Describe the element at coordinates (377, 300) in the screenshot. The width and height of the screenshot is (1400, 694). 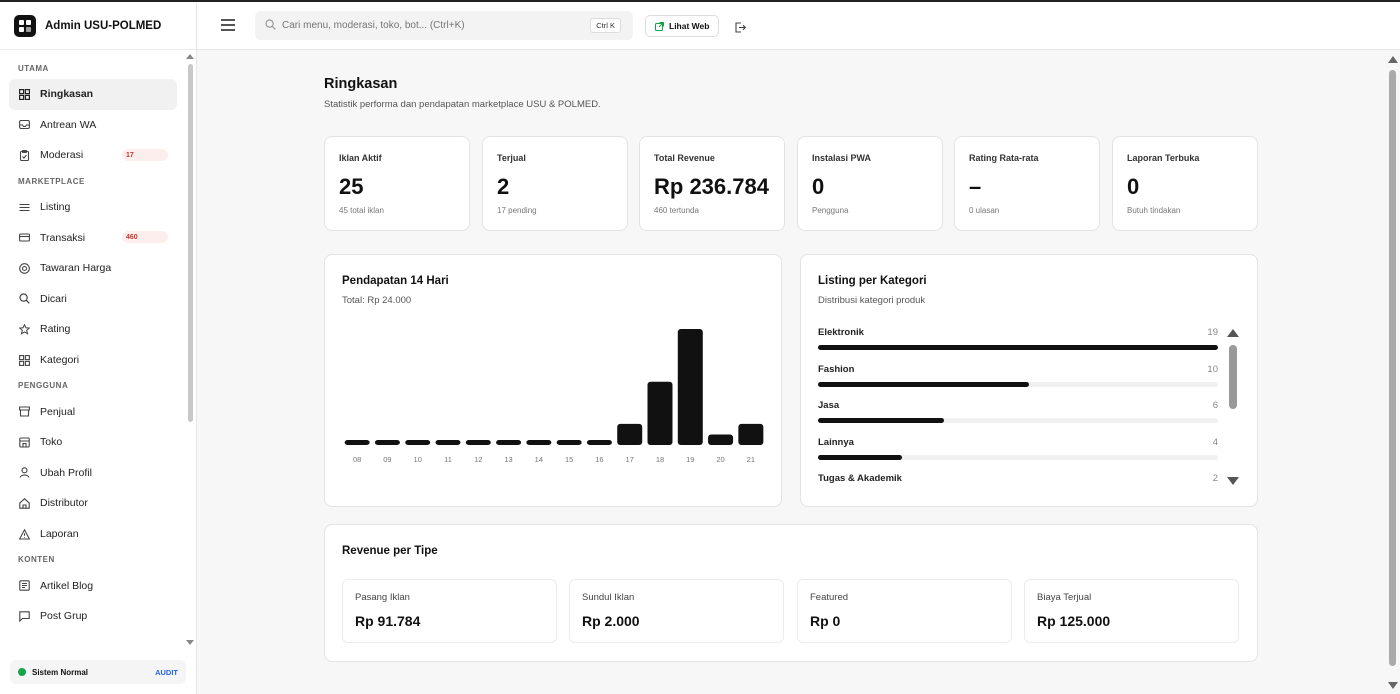
I see `chart-subtitle: Total: Rp 24.000` at that location.